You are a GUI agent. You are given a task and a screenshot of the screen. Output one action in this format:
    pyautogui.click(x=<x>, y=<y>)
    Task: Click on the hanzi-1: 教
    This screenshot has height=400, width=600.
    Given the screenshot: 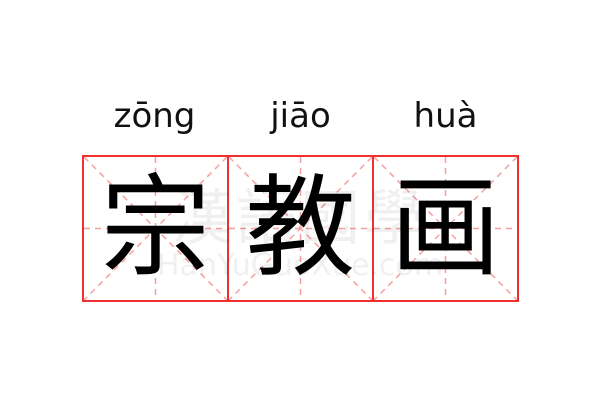 What is the action you would take?
    pyautogui.click(x=300, y=228)
    